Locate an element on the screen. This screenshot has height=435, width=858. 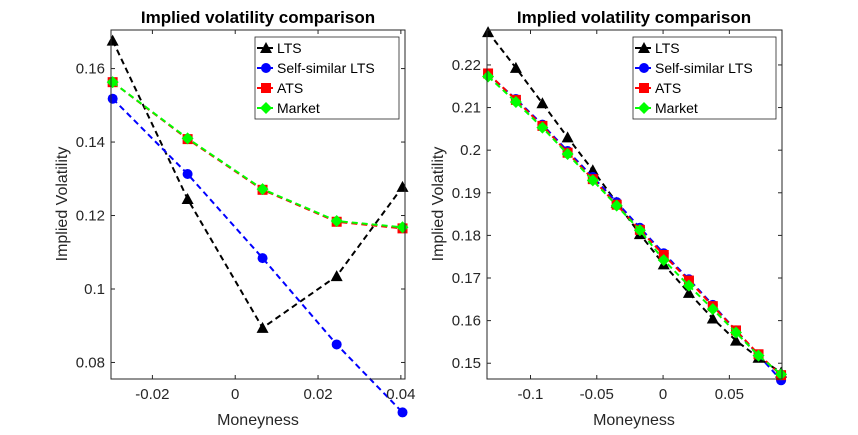
right-y-tick-label: 0.15 is located at coordinates (466, 363).